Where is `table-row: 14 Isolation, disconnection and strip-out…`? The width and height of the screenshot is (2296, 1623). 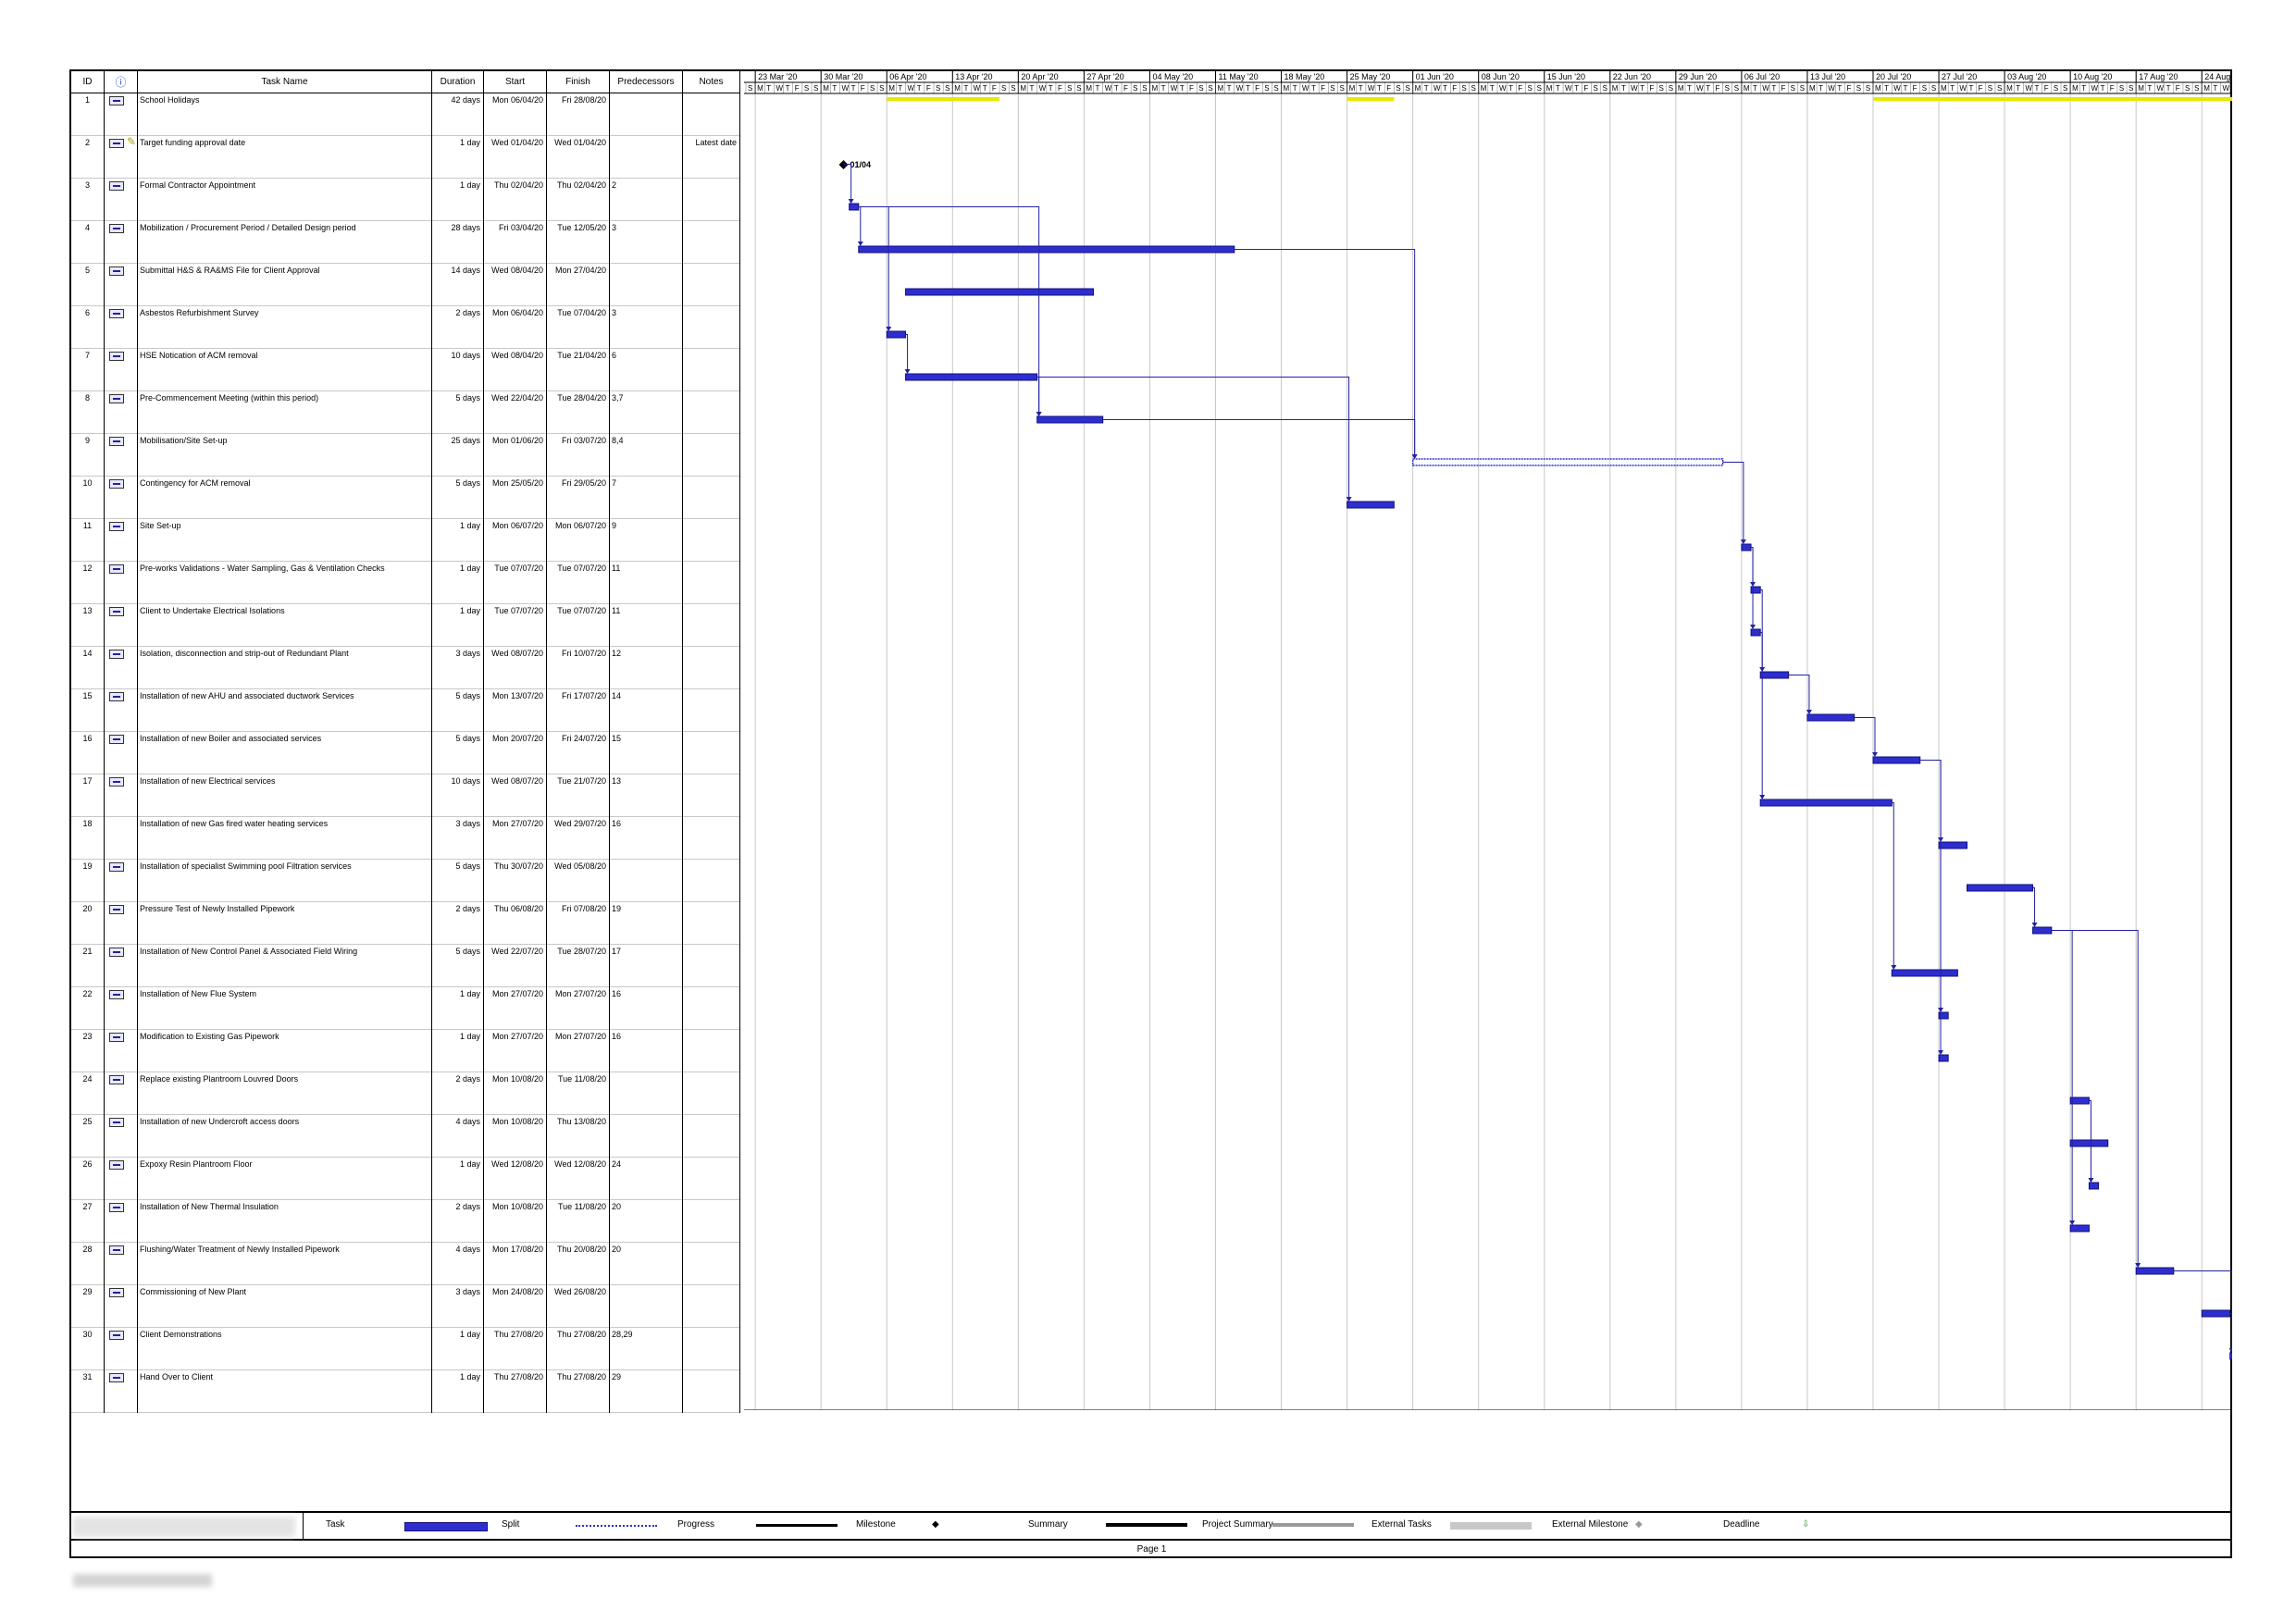
table-row: 14 Isolation, disconnection and strip-out… is located at coordinates (406, 668).